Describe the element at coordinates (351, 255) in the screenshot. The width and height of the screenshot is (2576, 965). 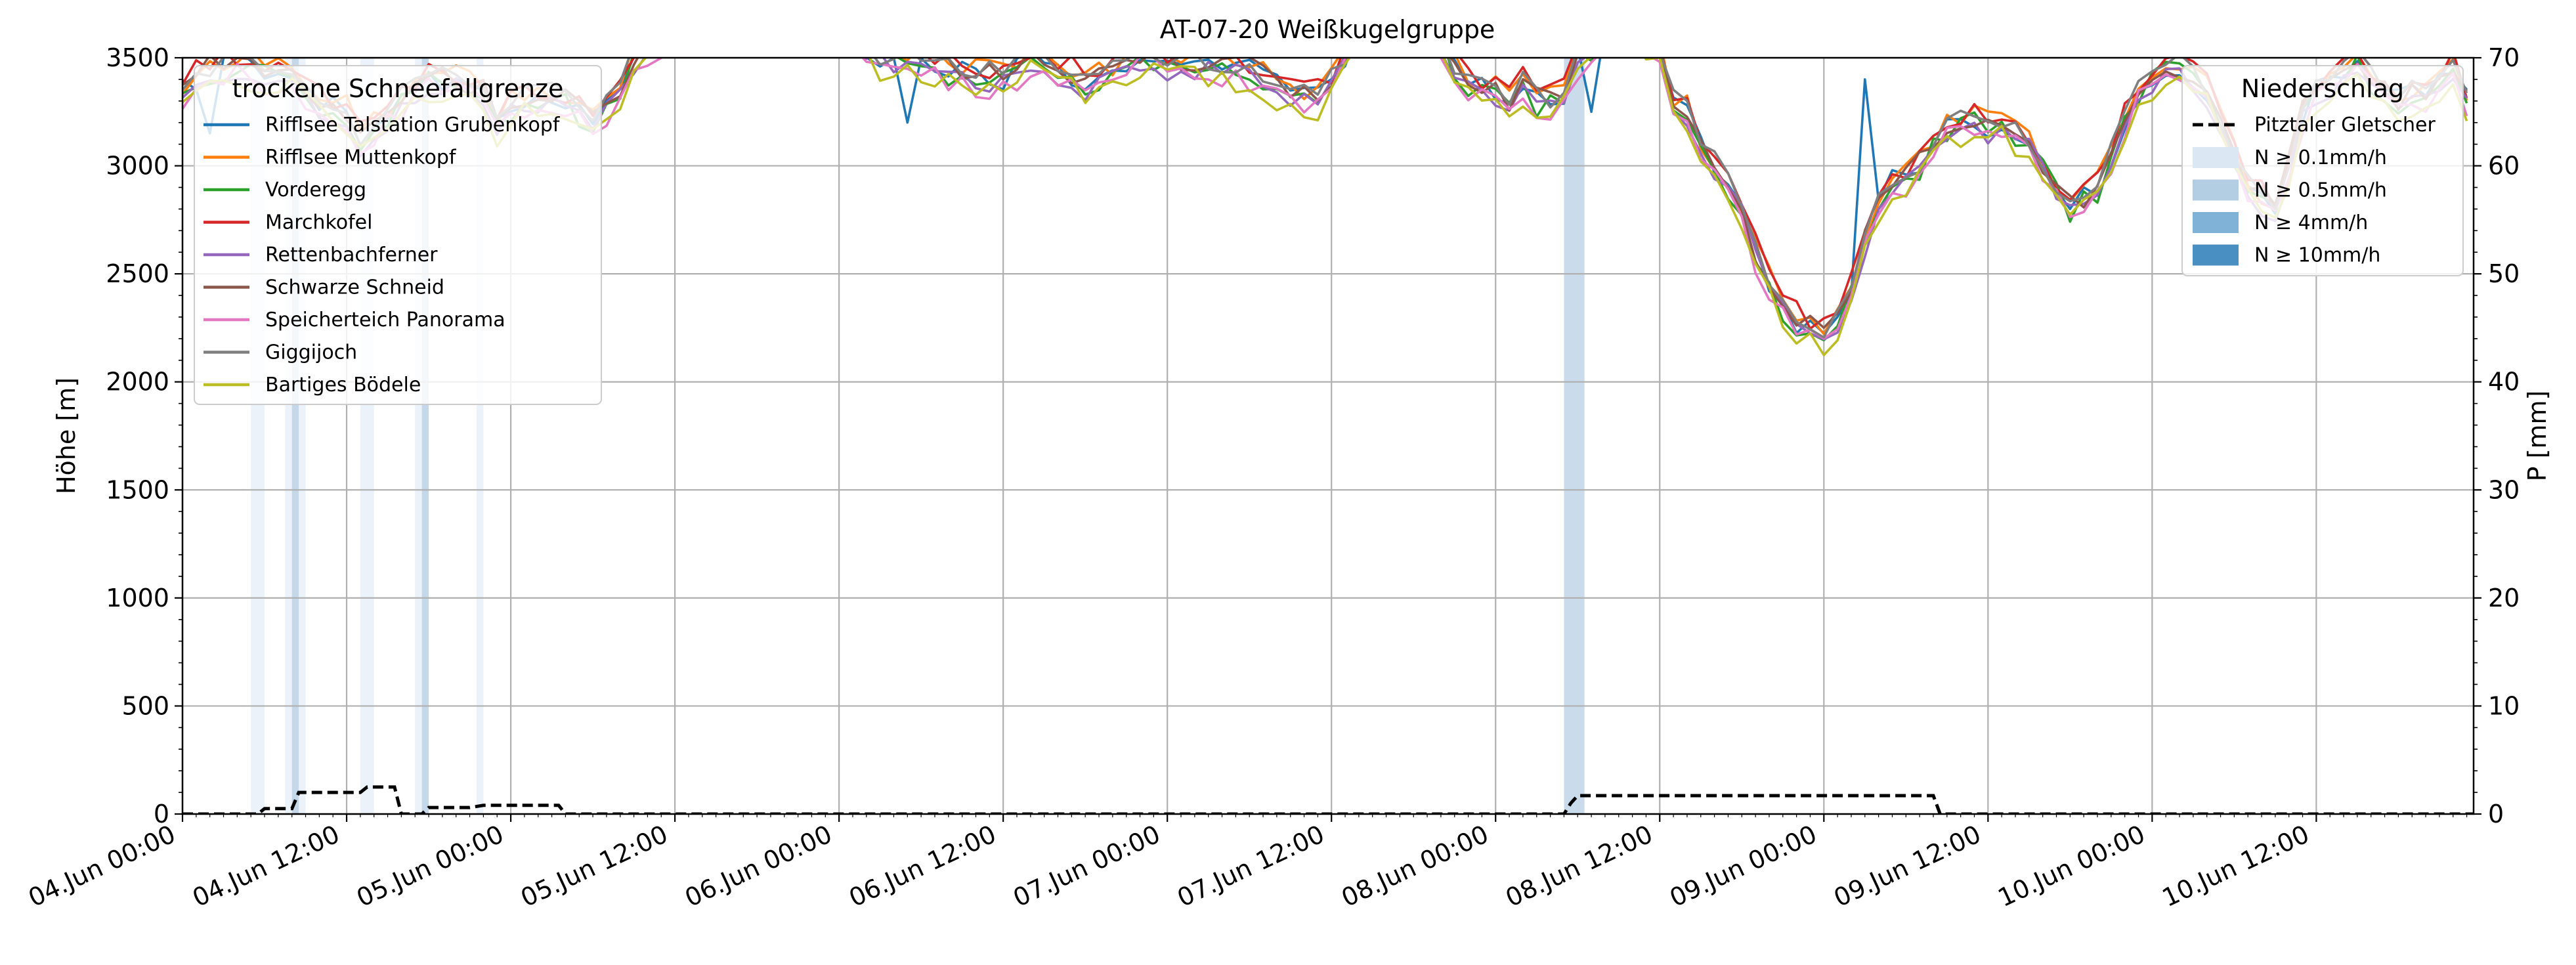
I see `legend-snow-label-5: Rettenbachferner` at that location.